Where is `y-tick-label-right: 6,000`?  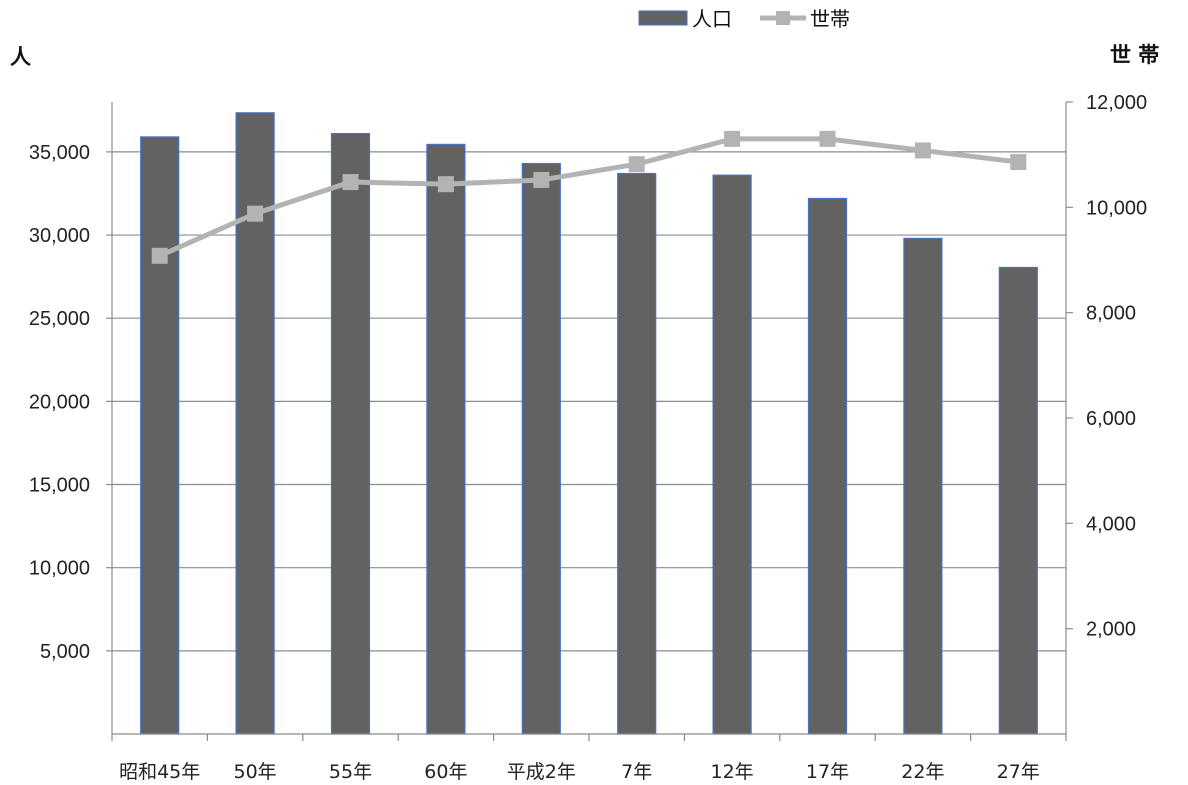
y-tick-label-right: 6,000 is located at coordinates (1111, 419).